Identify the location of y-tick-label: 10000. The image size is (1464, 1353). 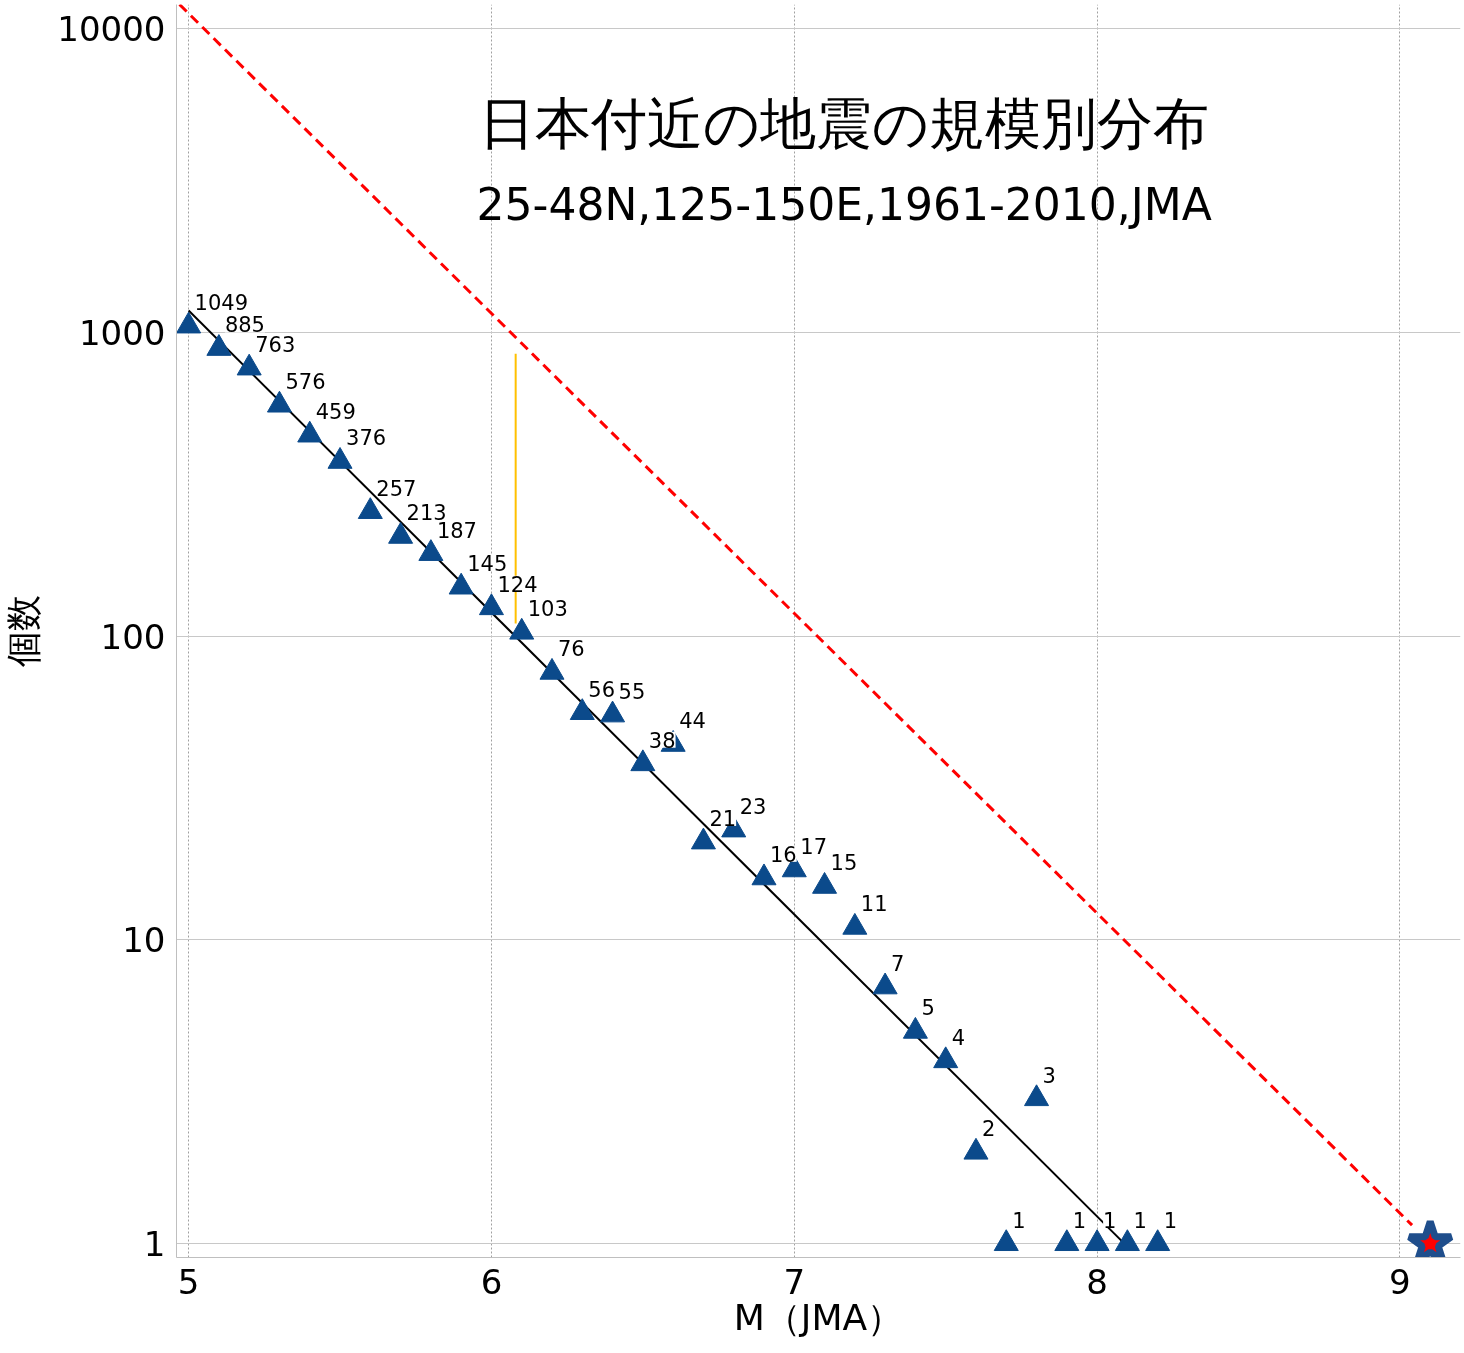
(111, 29).